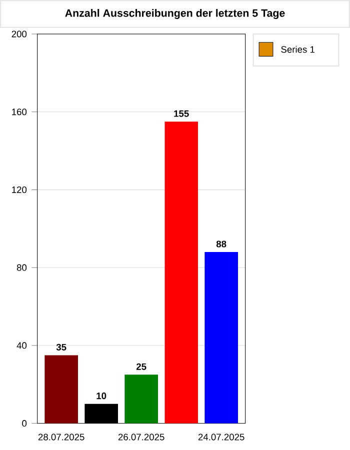 The image size is (350, 450). Describe the element at coordinates (221, 244) in the screenshot. I see `data-label: 88` at that location.